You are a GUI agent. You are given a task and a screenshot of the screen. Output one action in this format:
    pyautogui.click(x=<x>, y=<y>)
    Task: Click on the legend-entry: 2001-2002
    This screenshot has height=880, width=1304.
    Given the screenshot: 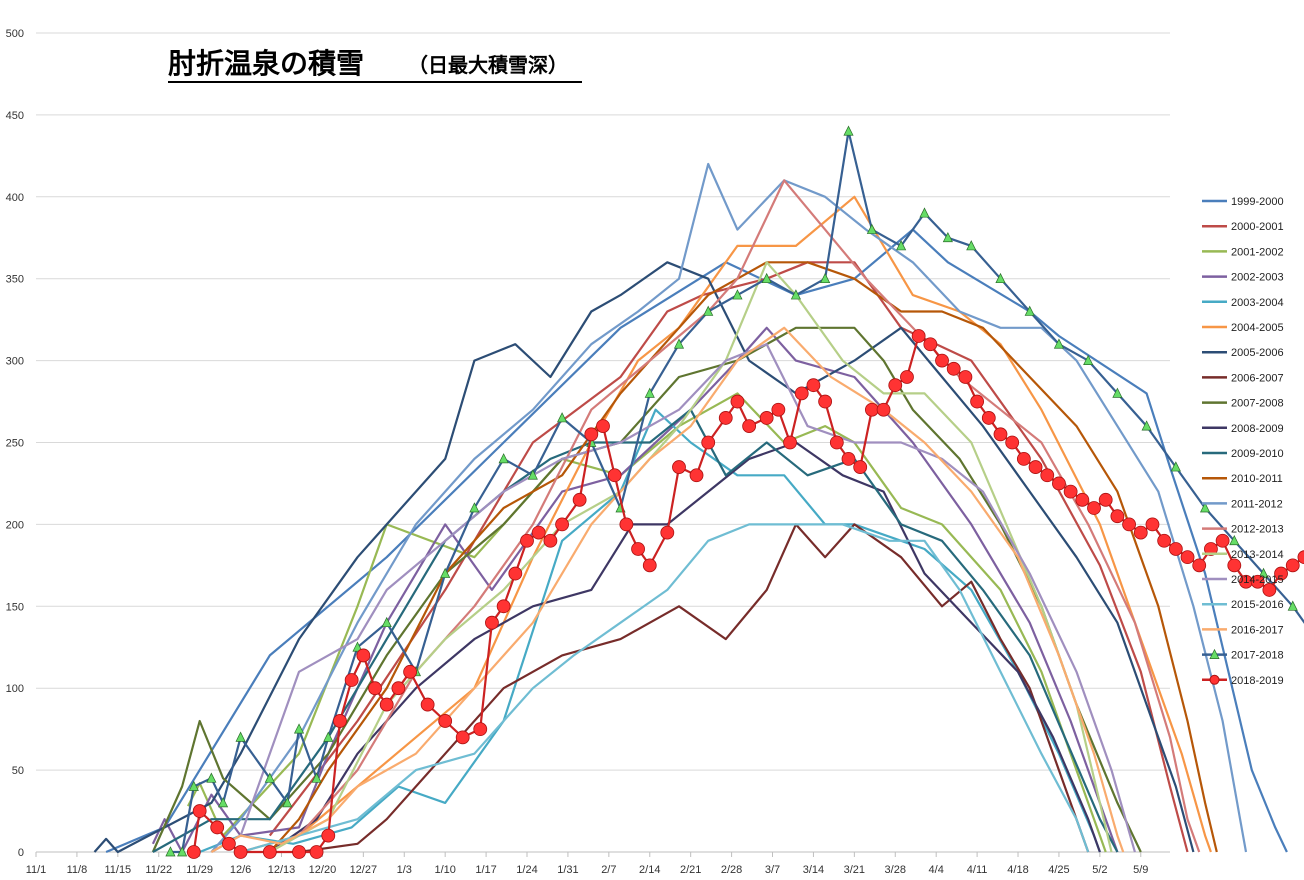 What is the action you would take?
    pyautogui.click(x=1243, y=252)
    